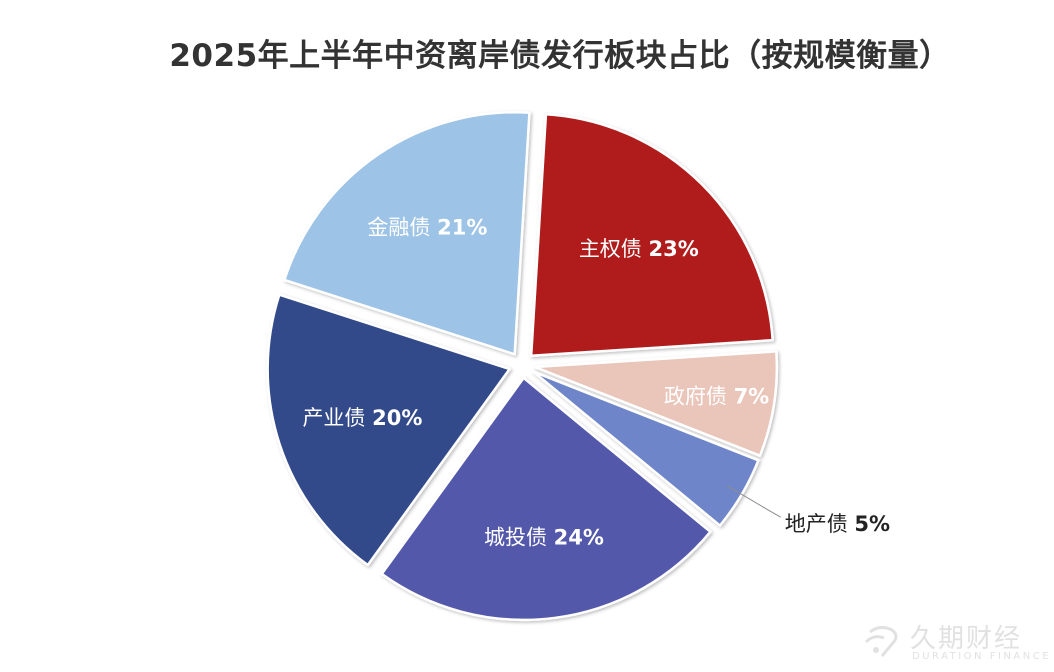  Describe the element at coordinates (674, 249) in the screenshot. I see `pie-label-value: 23%` at that location.